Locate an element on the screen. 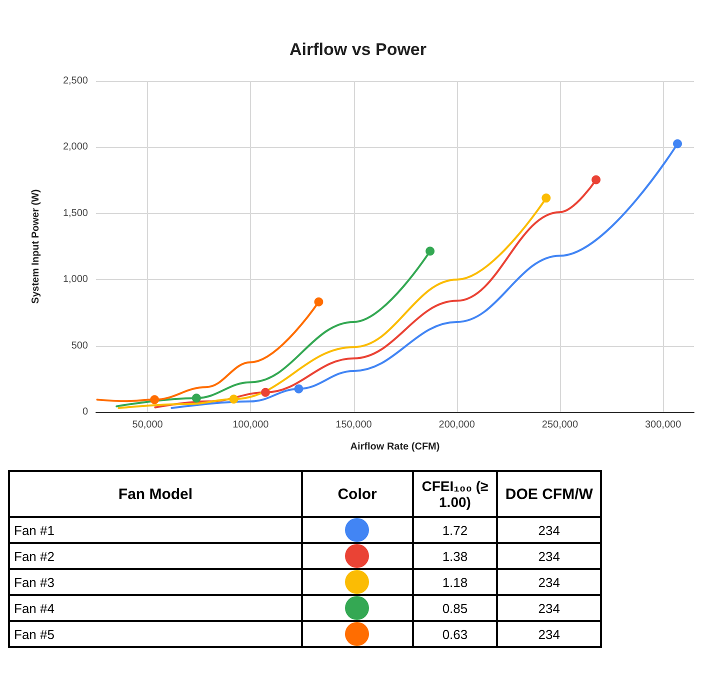 Image resolution: width=714 pixels, height=675 pixels. text: 1.18 is located at coordinates (455, 582).